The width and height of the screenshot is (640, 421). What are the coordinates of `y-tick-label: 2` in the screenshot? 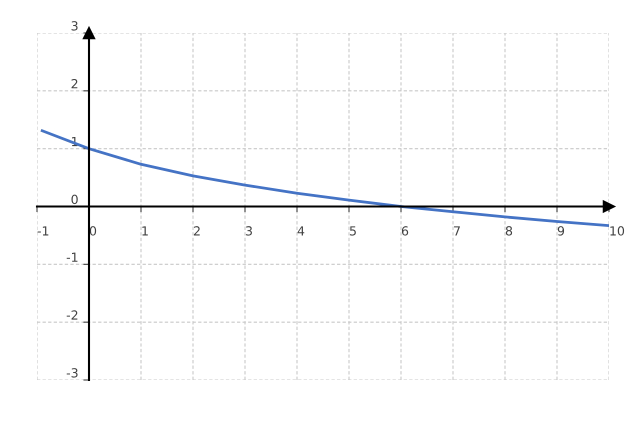 It's located at (75, 83).